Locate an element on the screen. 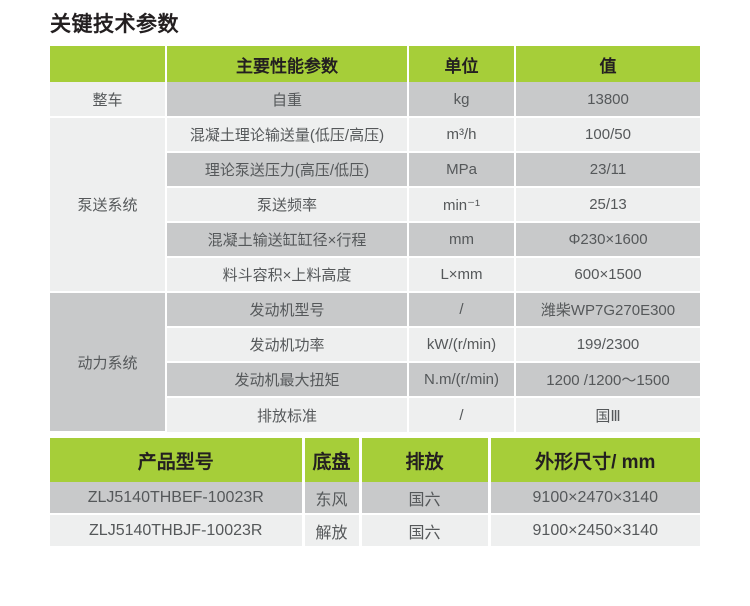 The image size is (750, 606). group-label-pumping: 泵送系统 is located at coordinates (108, 205).